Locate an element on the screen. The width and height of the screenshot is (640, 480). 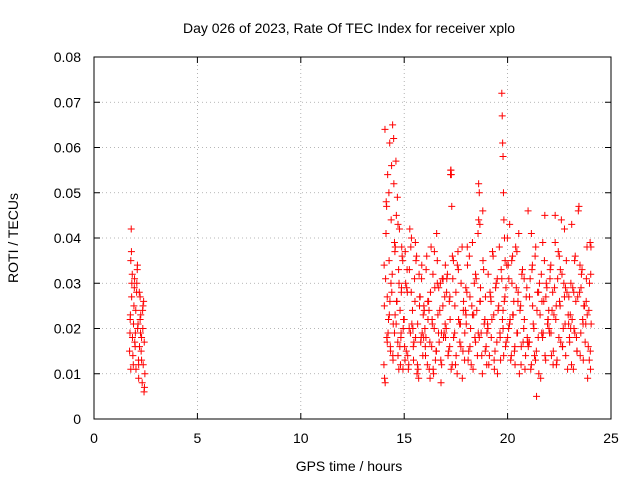
y-tick-label: 0.02 is located at coordinates (67, 329).